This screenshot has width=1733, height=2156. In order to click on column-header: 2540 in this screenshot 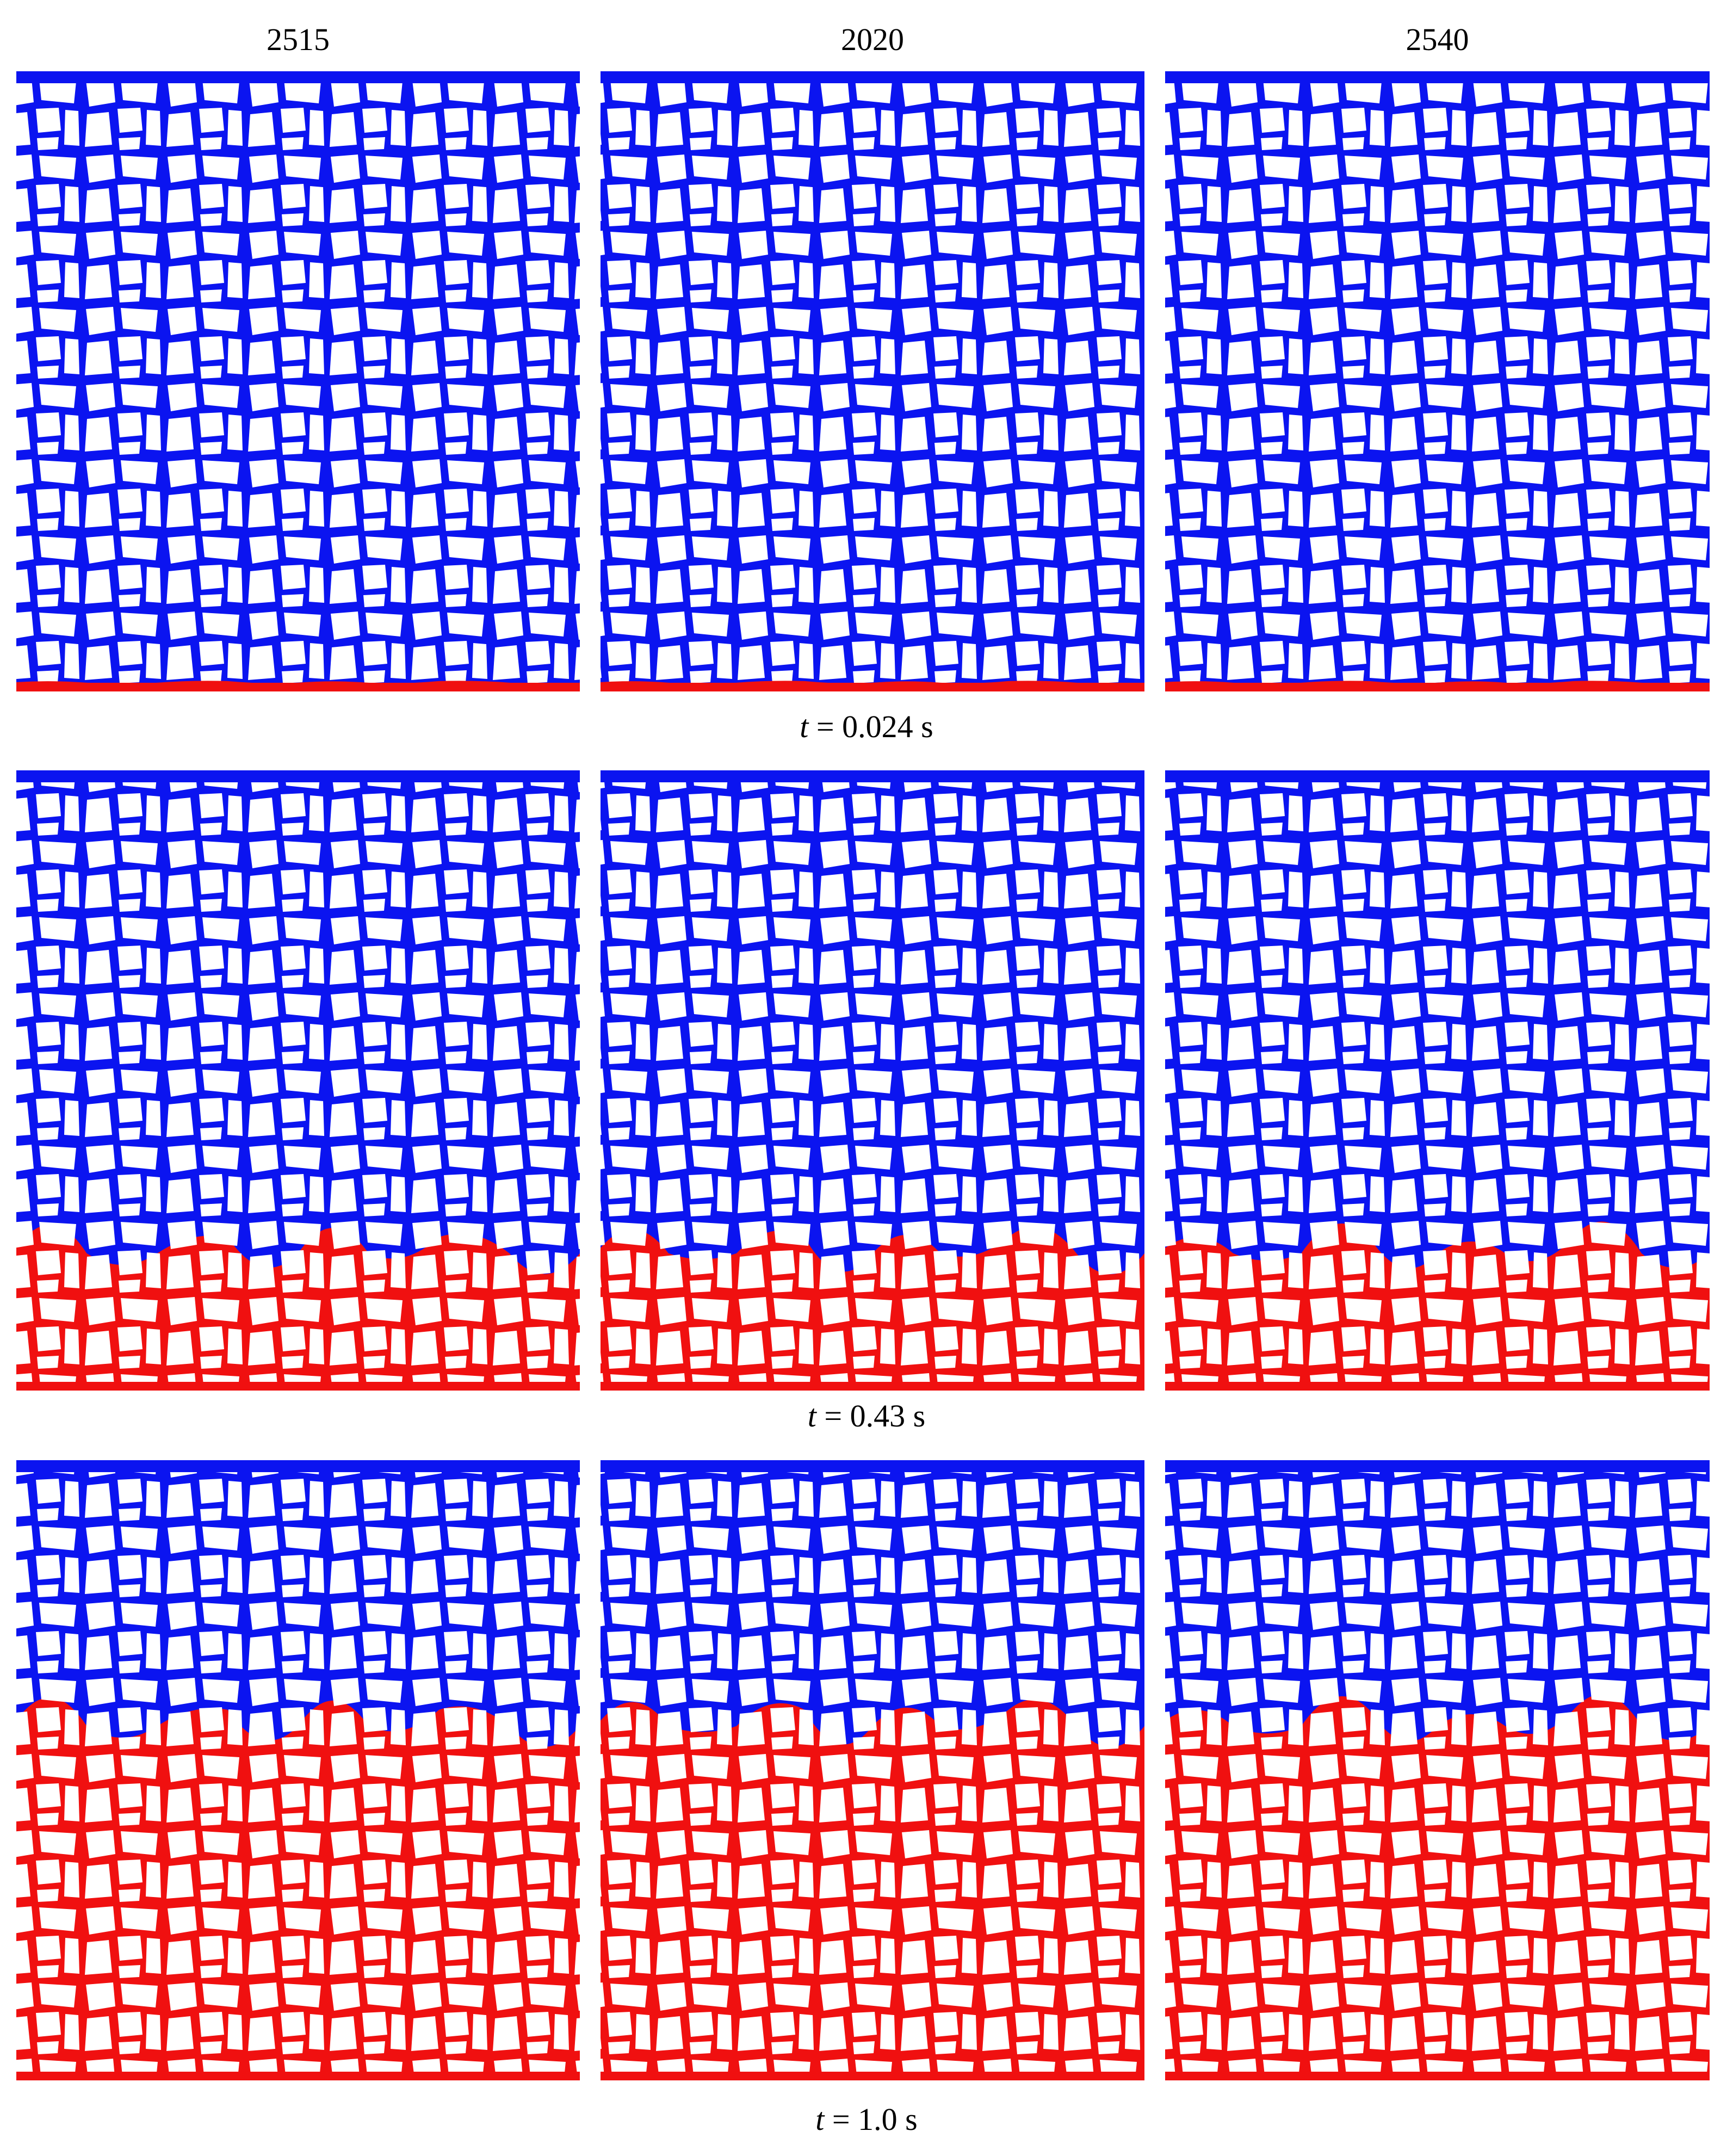, I will do `click(1438, 39)`.